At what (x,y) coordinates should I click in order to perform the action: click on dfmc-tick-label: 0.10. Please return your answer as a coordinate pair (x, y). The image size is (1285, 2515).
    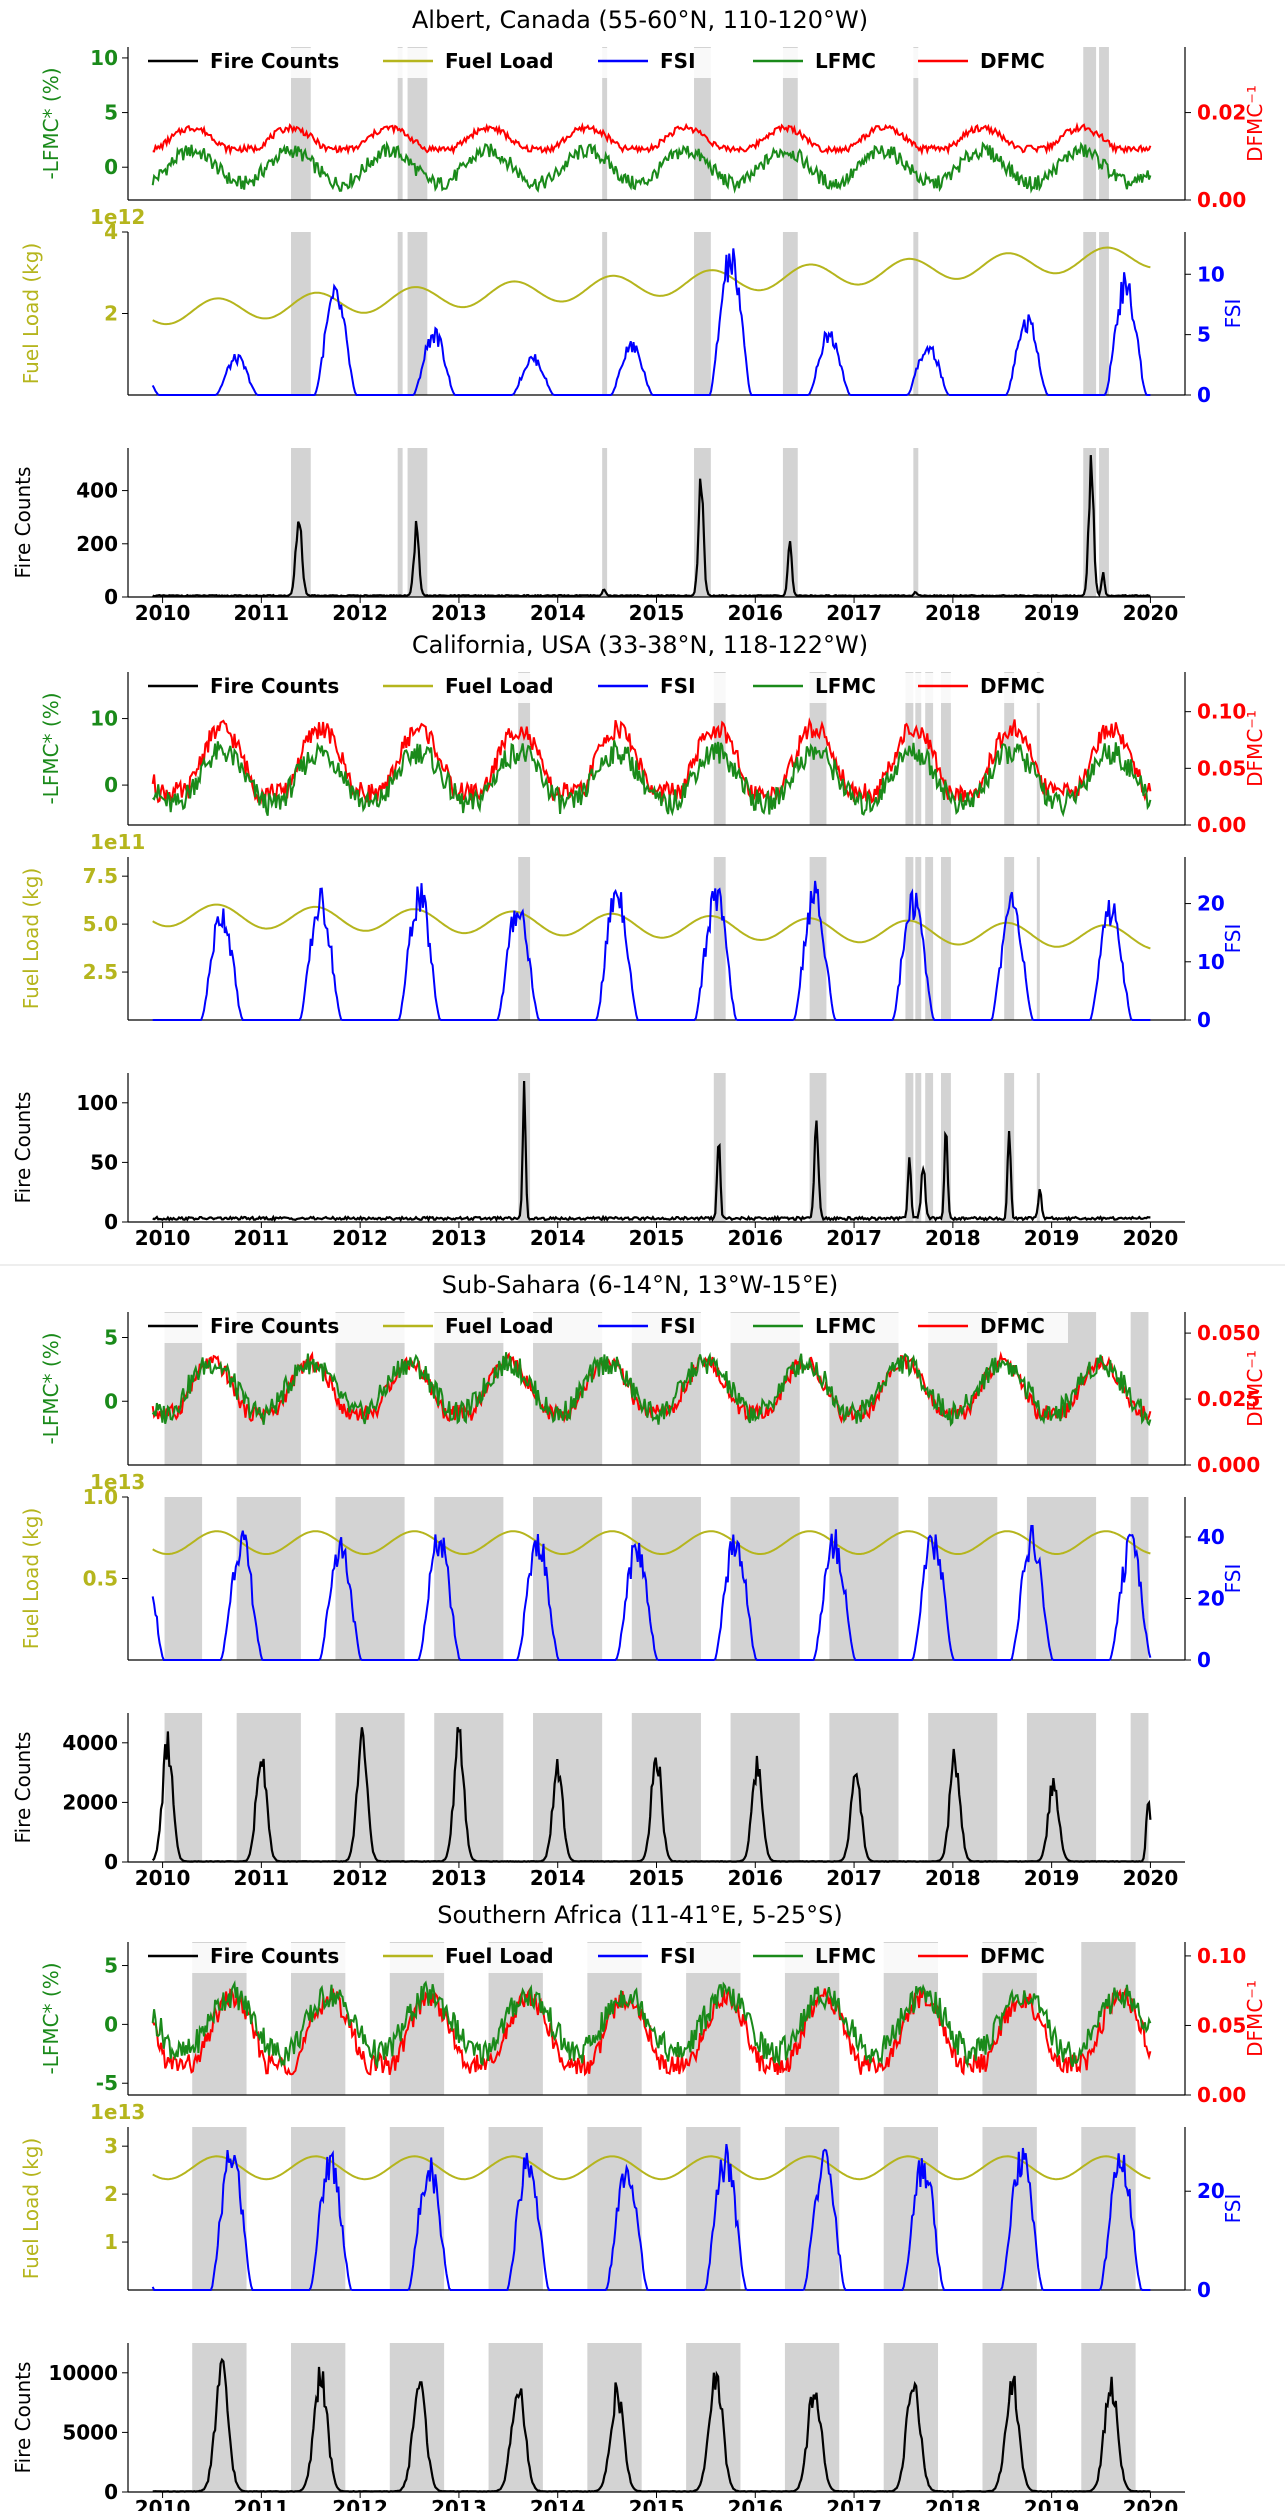
    Looking at the image, I should click on (1221, 712).